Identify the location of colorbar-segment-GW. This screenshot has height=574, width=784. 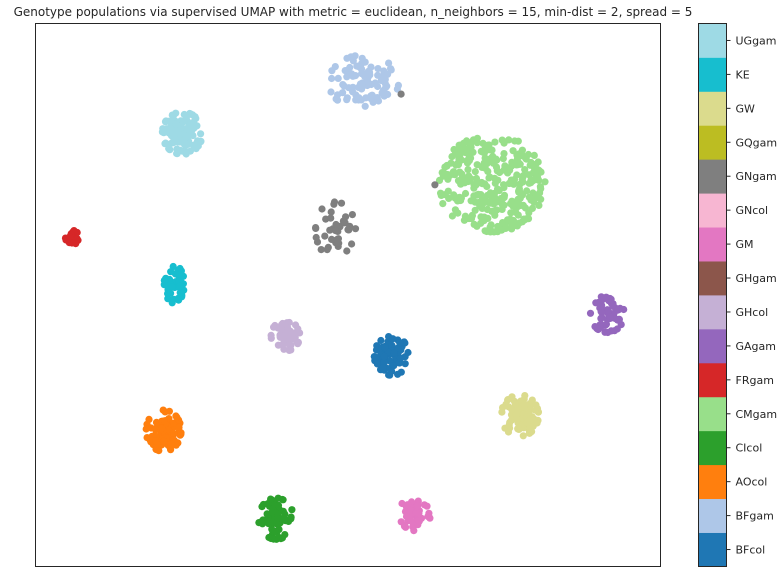
(712, 108).